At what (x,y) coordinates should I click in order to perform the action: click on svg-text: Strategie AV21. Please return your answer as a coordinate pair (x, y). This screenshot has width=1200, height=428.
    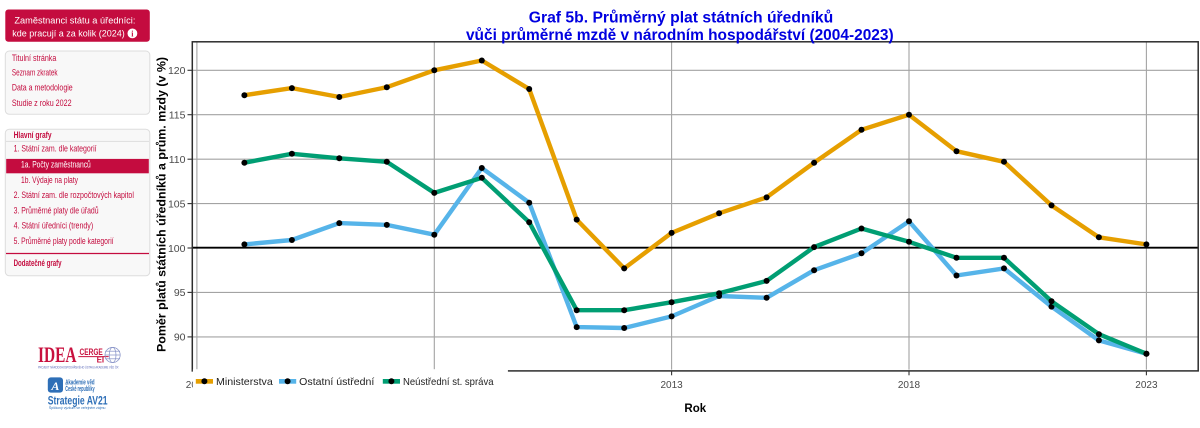
    Looking at the image, I should click on (78, 401).